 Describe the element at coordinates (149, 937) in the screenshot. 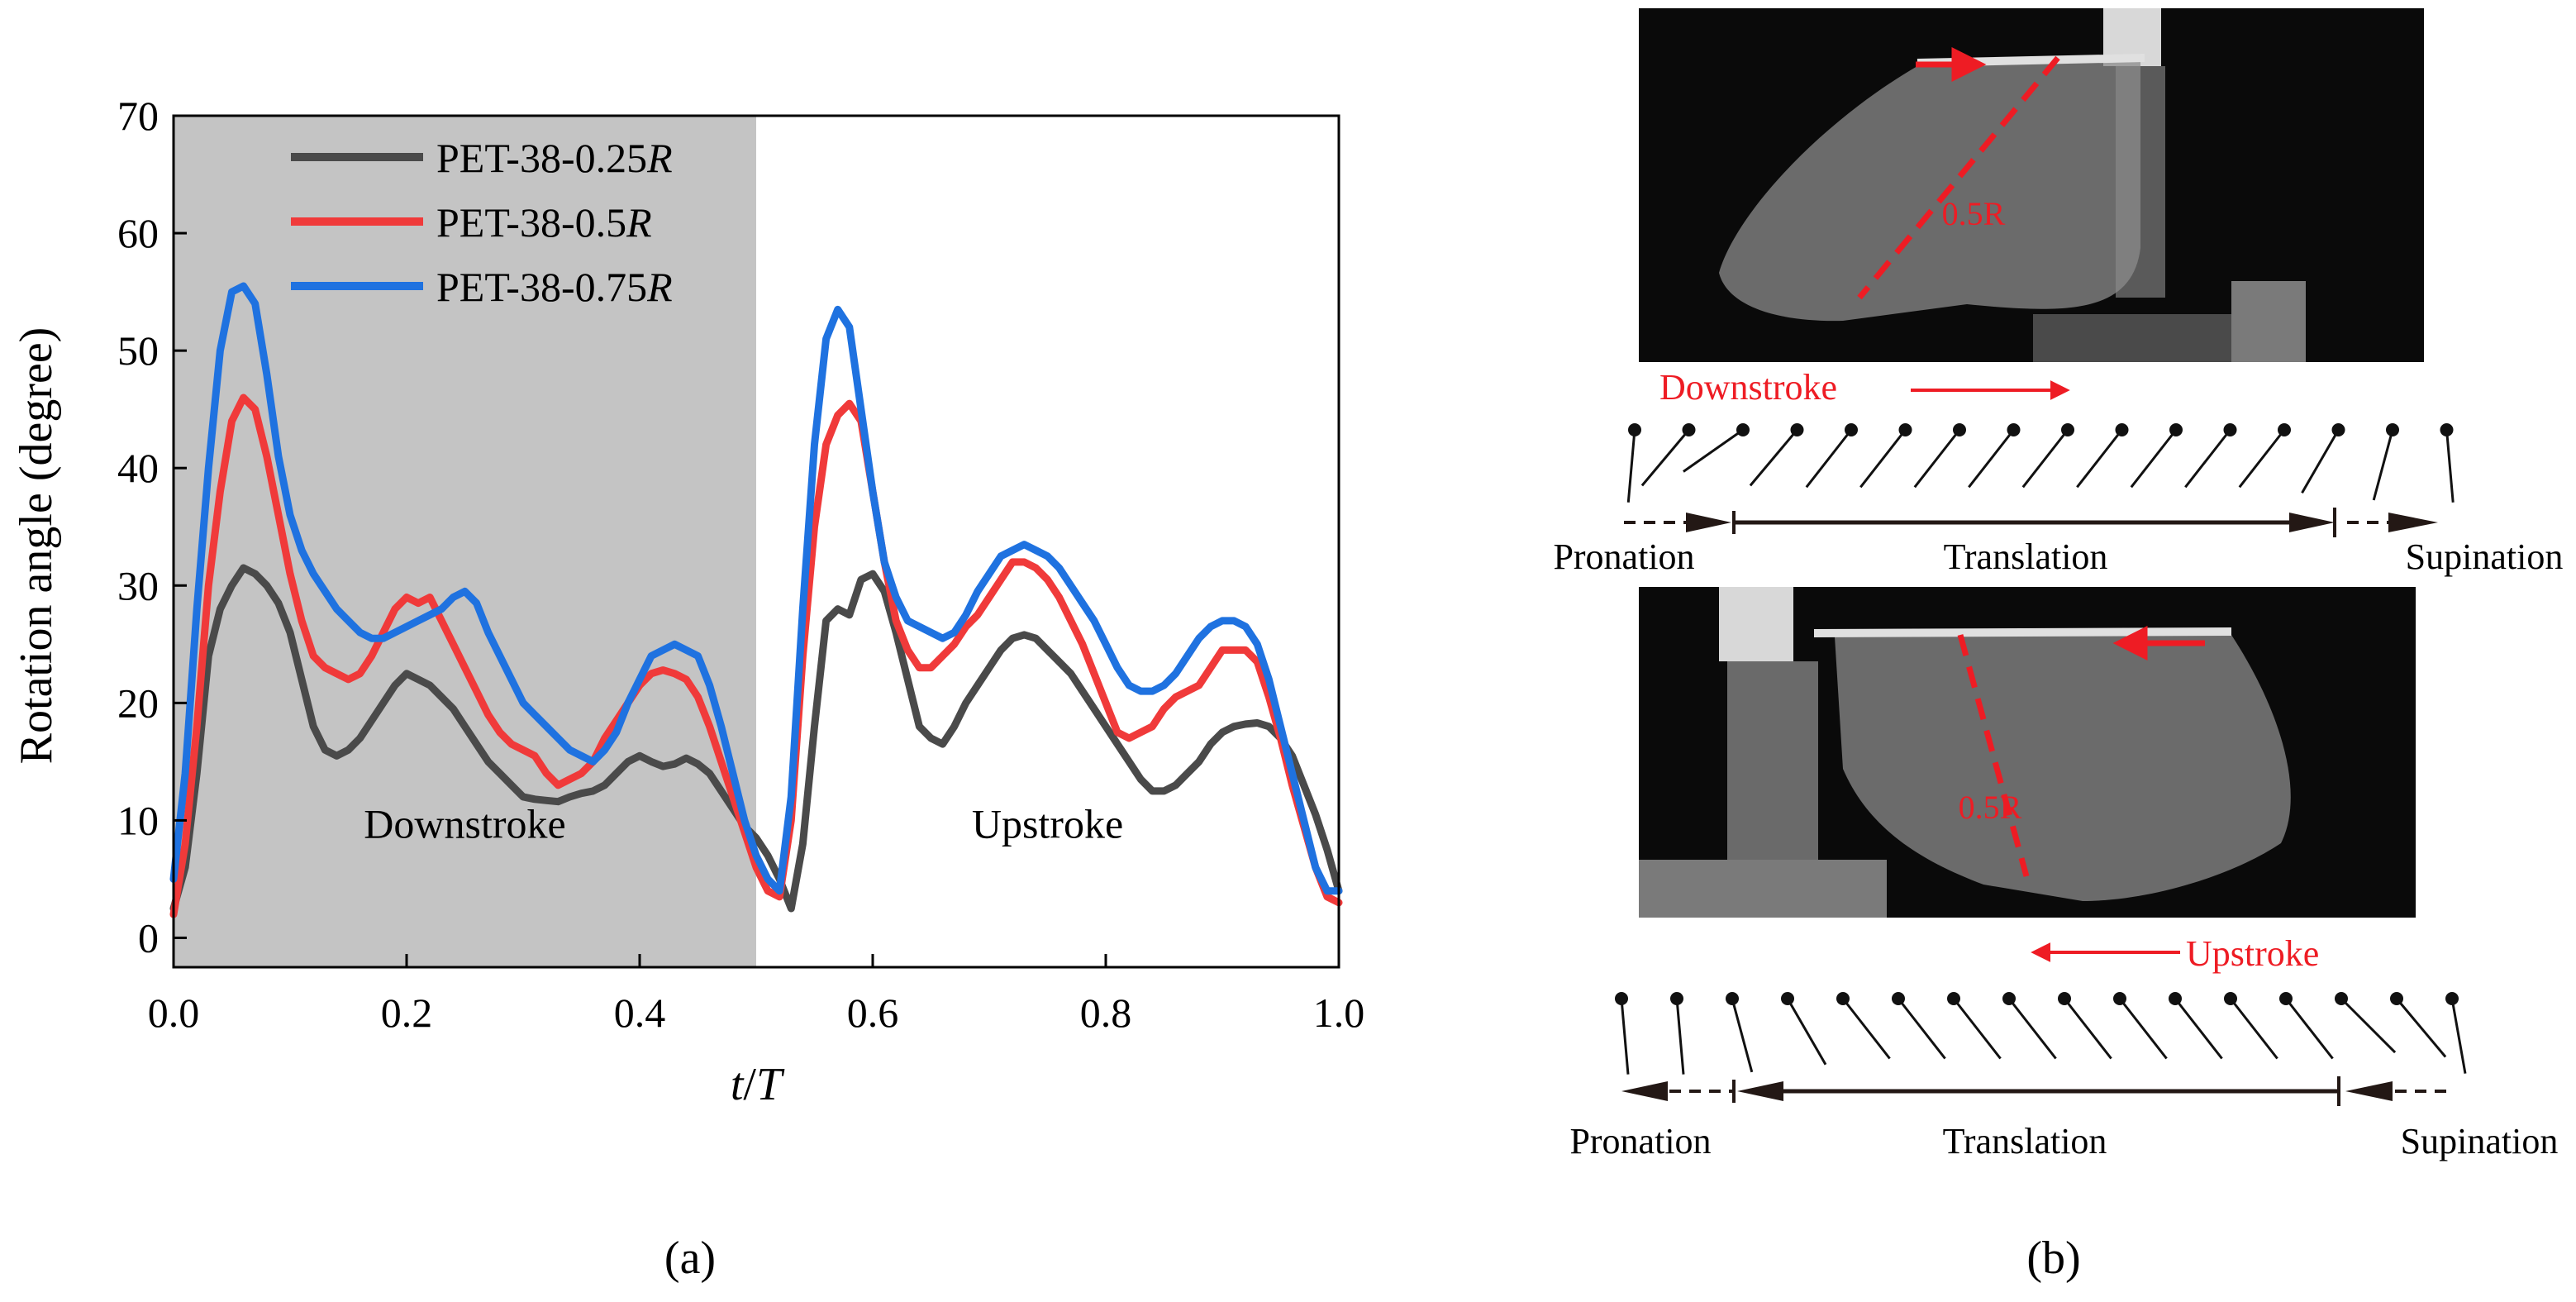

I see `y-tick-label: 0` at that location.